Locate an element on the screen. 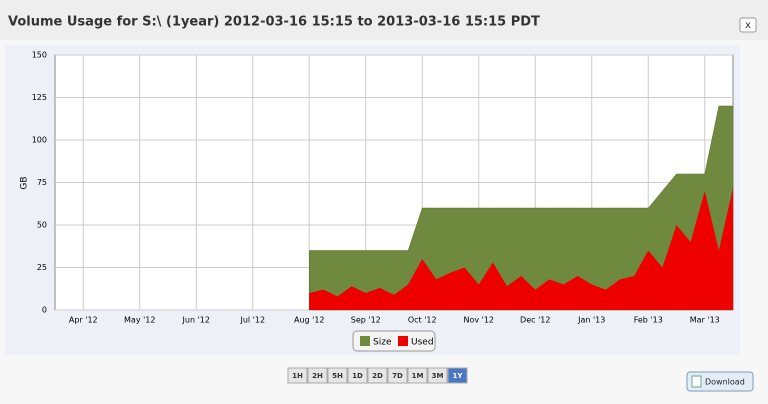 Image resolution: width=768 pixels, height=404 pixels. download-button is located at coordinates (720, 381).